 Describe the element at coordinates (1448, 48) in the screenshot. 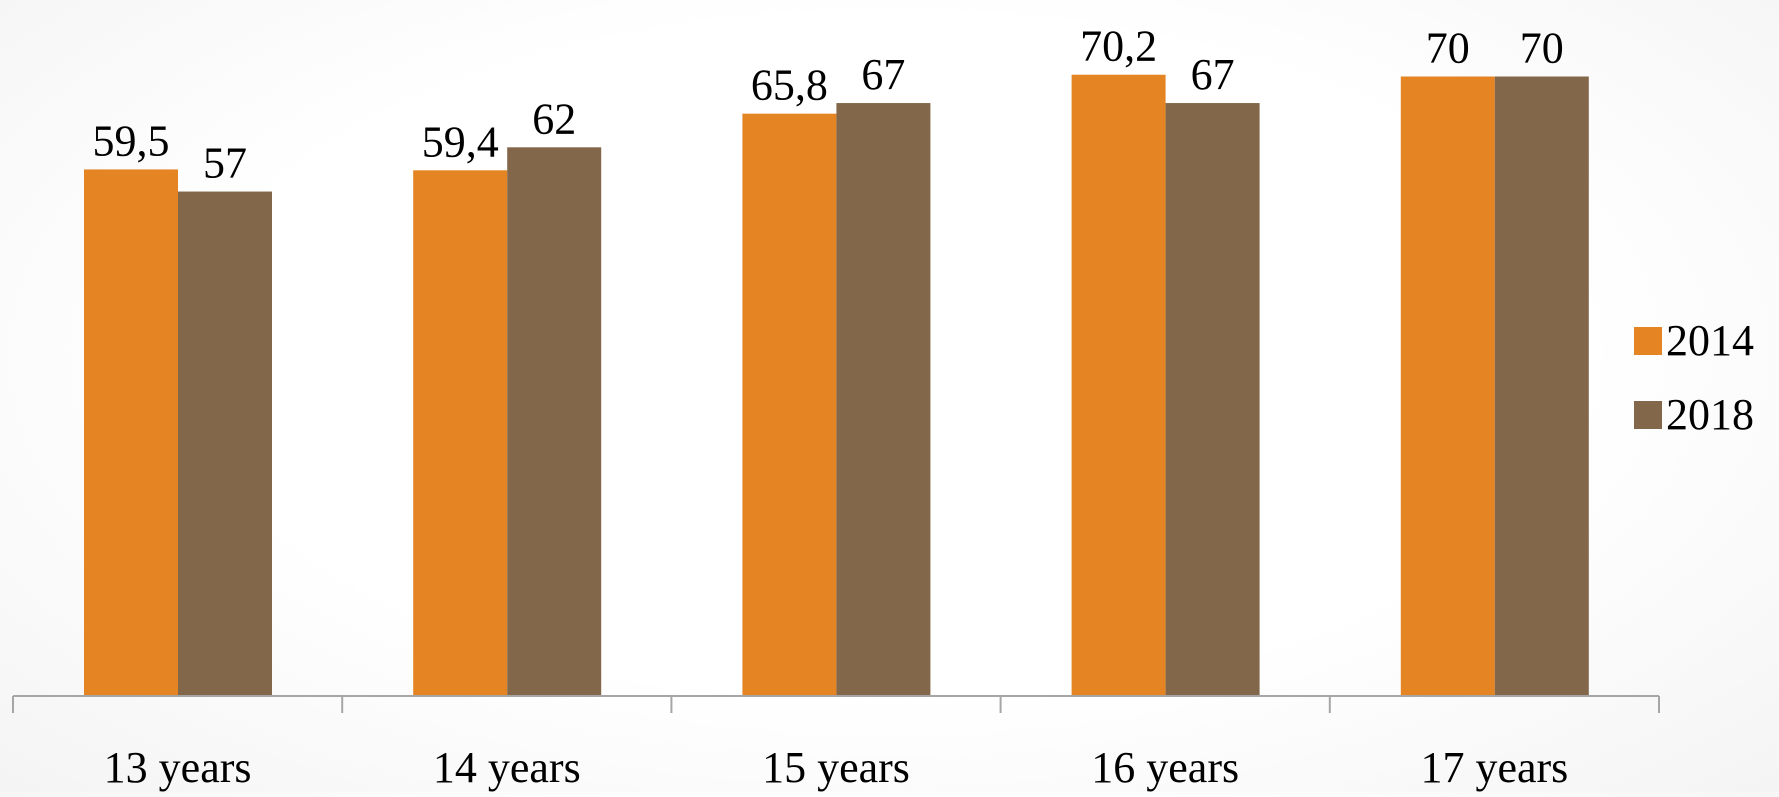

I see `data-label-2014-4: 70` at that location.